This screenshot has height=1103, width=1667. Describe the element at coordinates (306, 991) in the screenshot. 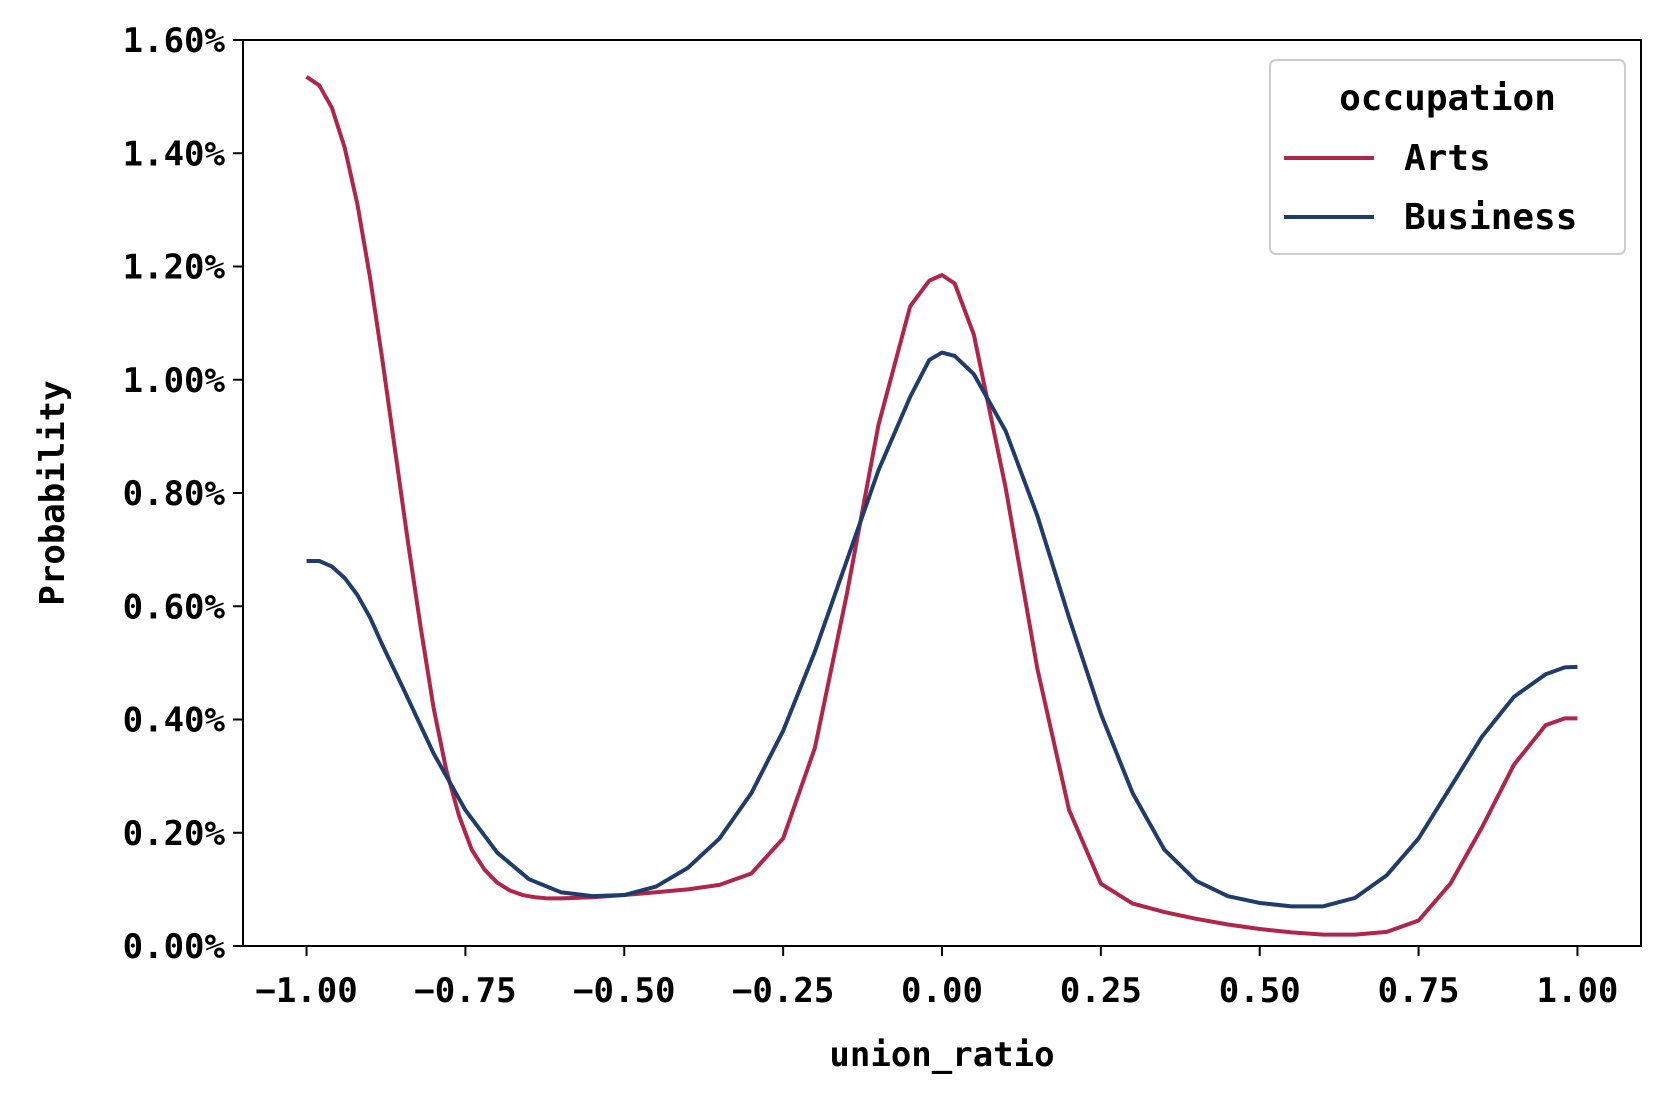

I see `x-tick-label: −1.00` at that location.